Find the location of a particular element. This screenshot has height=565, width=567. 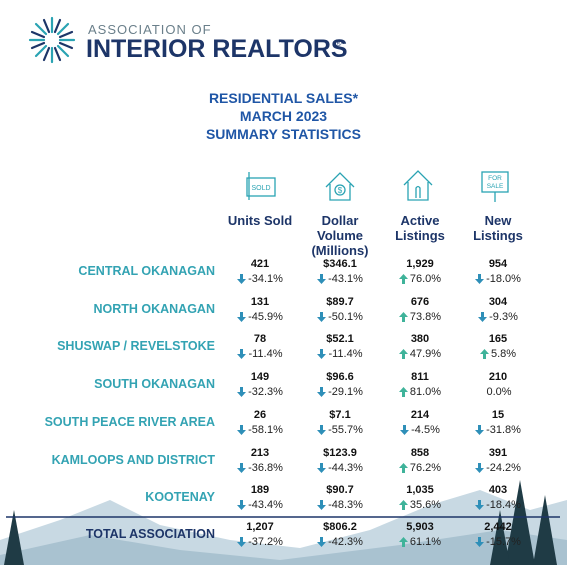

cell-value: 1,035 is located at coordinates (420, 490).